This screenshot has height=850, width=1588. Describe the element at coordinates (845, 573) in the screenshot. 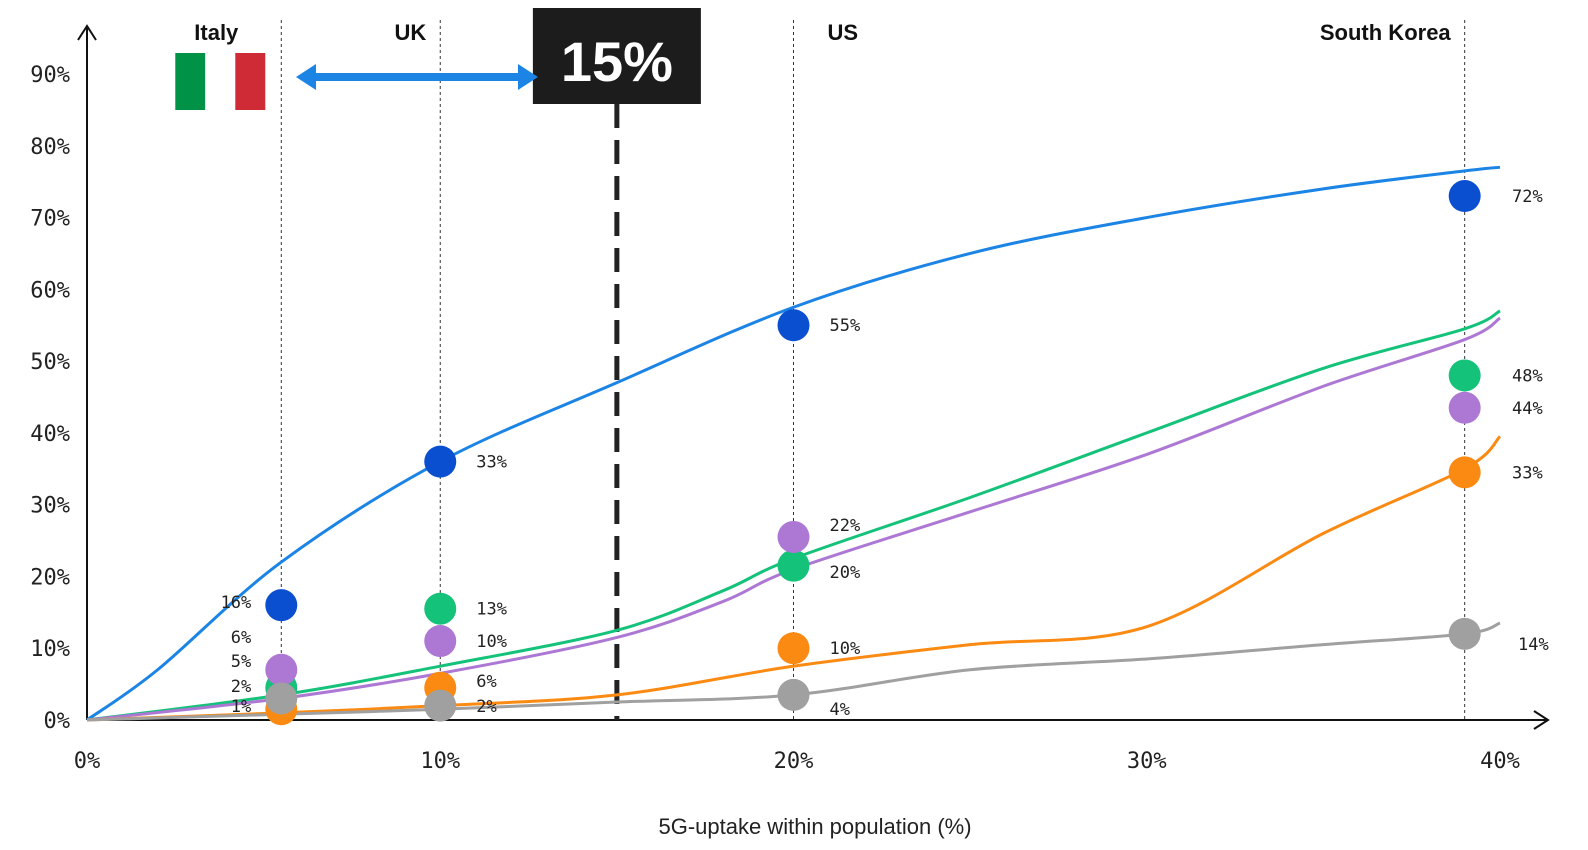

I see `data-label: 20%` at that location.